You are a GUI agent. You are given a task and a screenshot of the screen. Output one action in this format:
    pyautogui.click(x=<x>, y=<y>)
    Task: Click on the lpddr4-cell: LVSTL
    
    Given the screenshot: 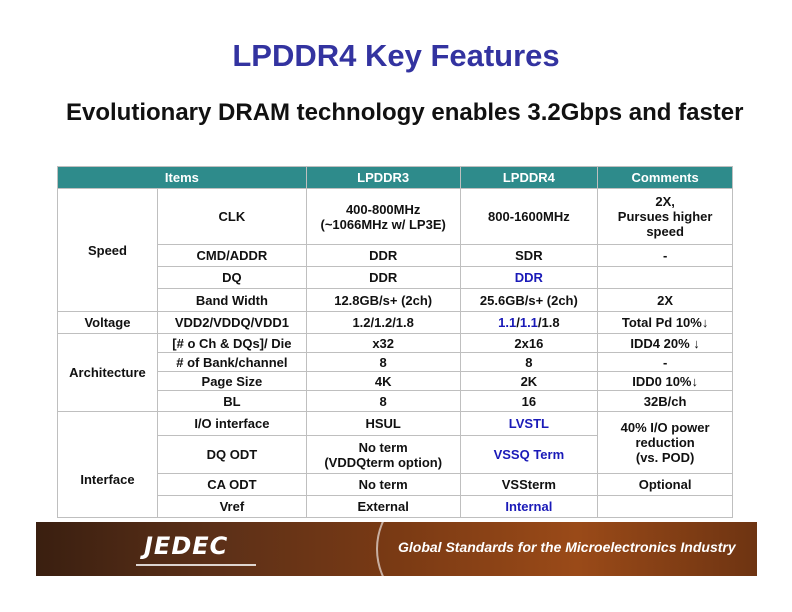 What is the action you would take?
    pyautogui.click(x=529, y=423)
    